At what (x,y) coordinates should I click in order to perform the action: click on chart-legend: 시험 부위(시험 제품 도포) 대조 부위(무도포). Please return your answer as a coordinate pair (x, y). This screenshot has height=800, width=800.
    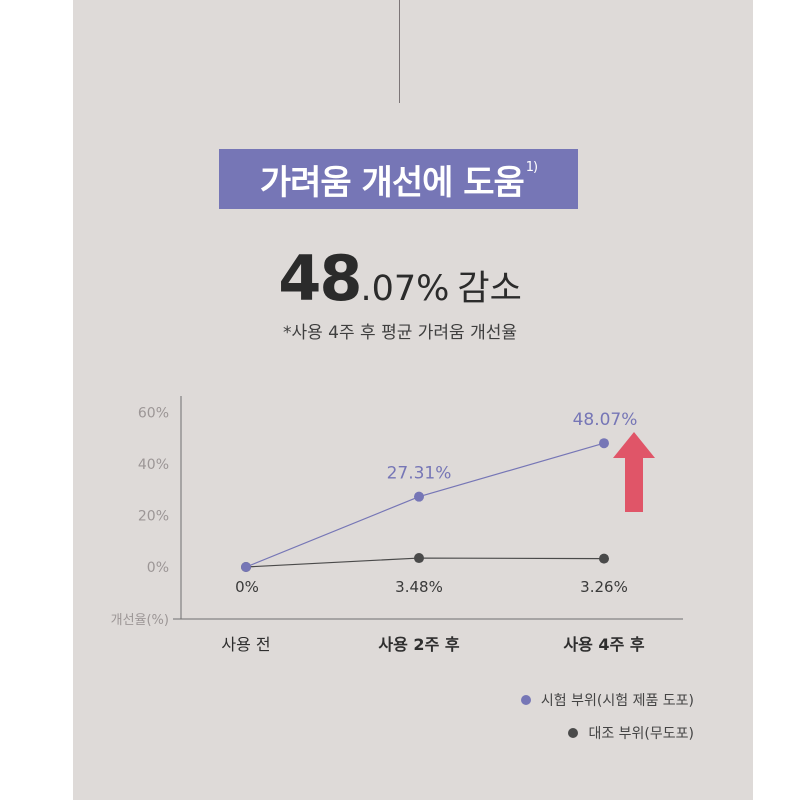
    Looking at the image, I should click on (607, 723).